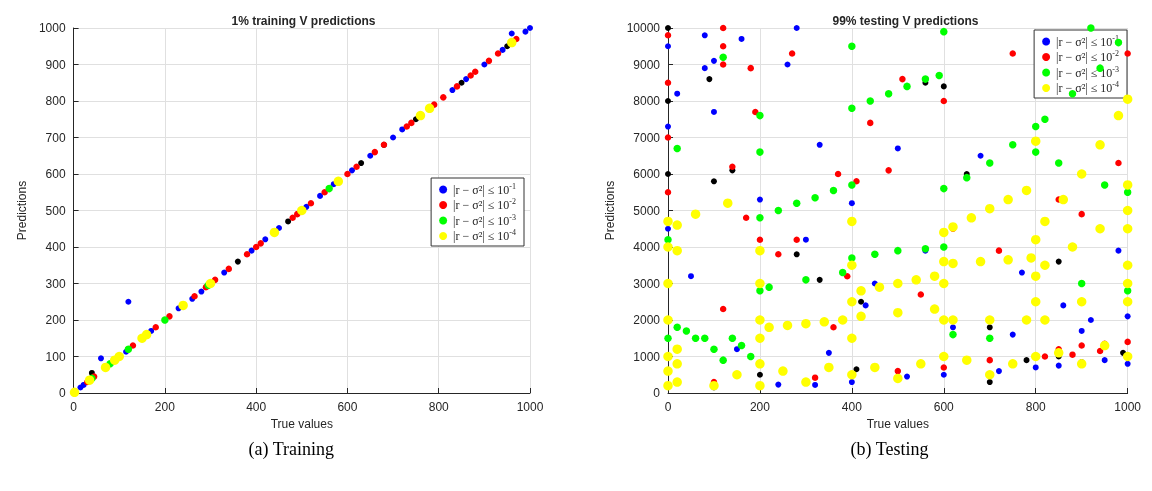 Image resolution: width=1152 pixels, height=491 pixels. Describe the element at coordinates (55, 64) in the screenshot. I see `y-tick-label: 900` at that location.